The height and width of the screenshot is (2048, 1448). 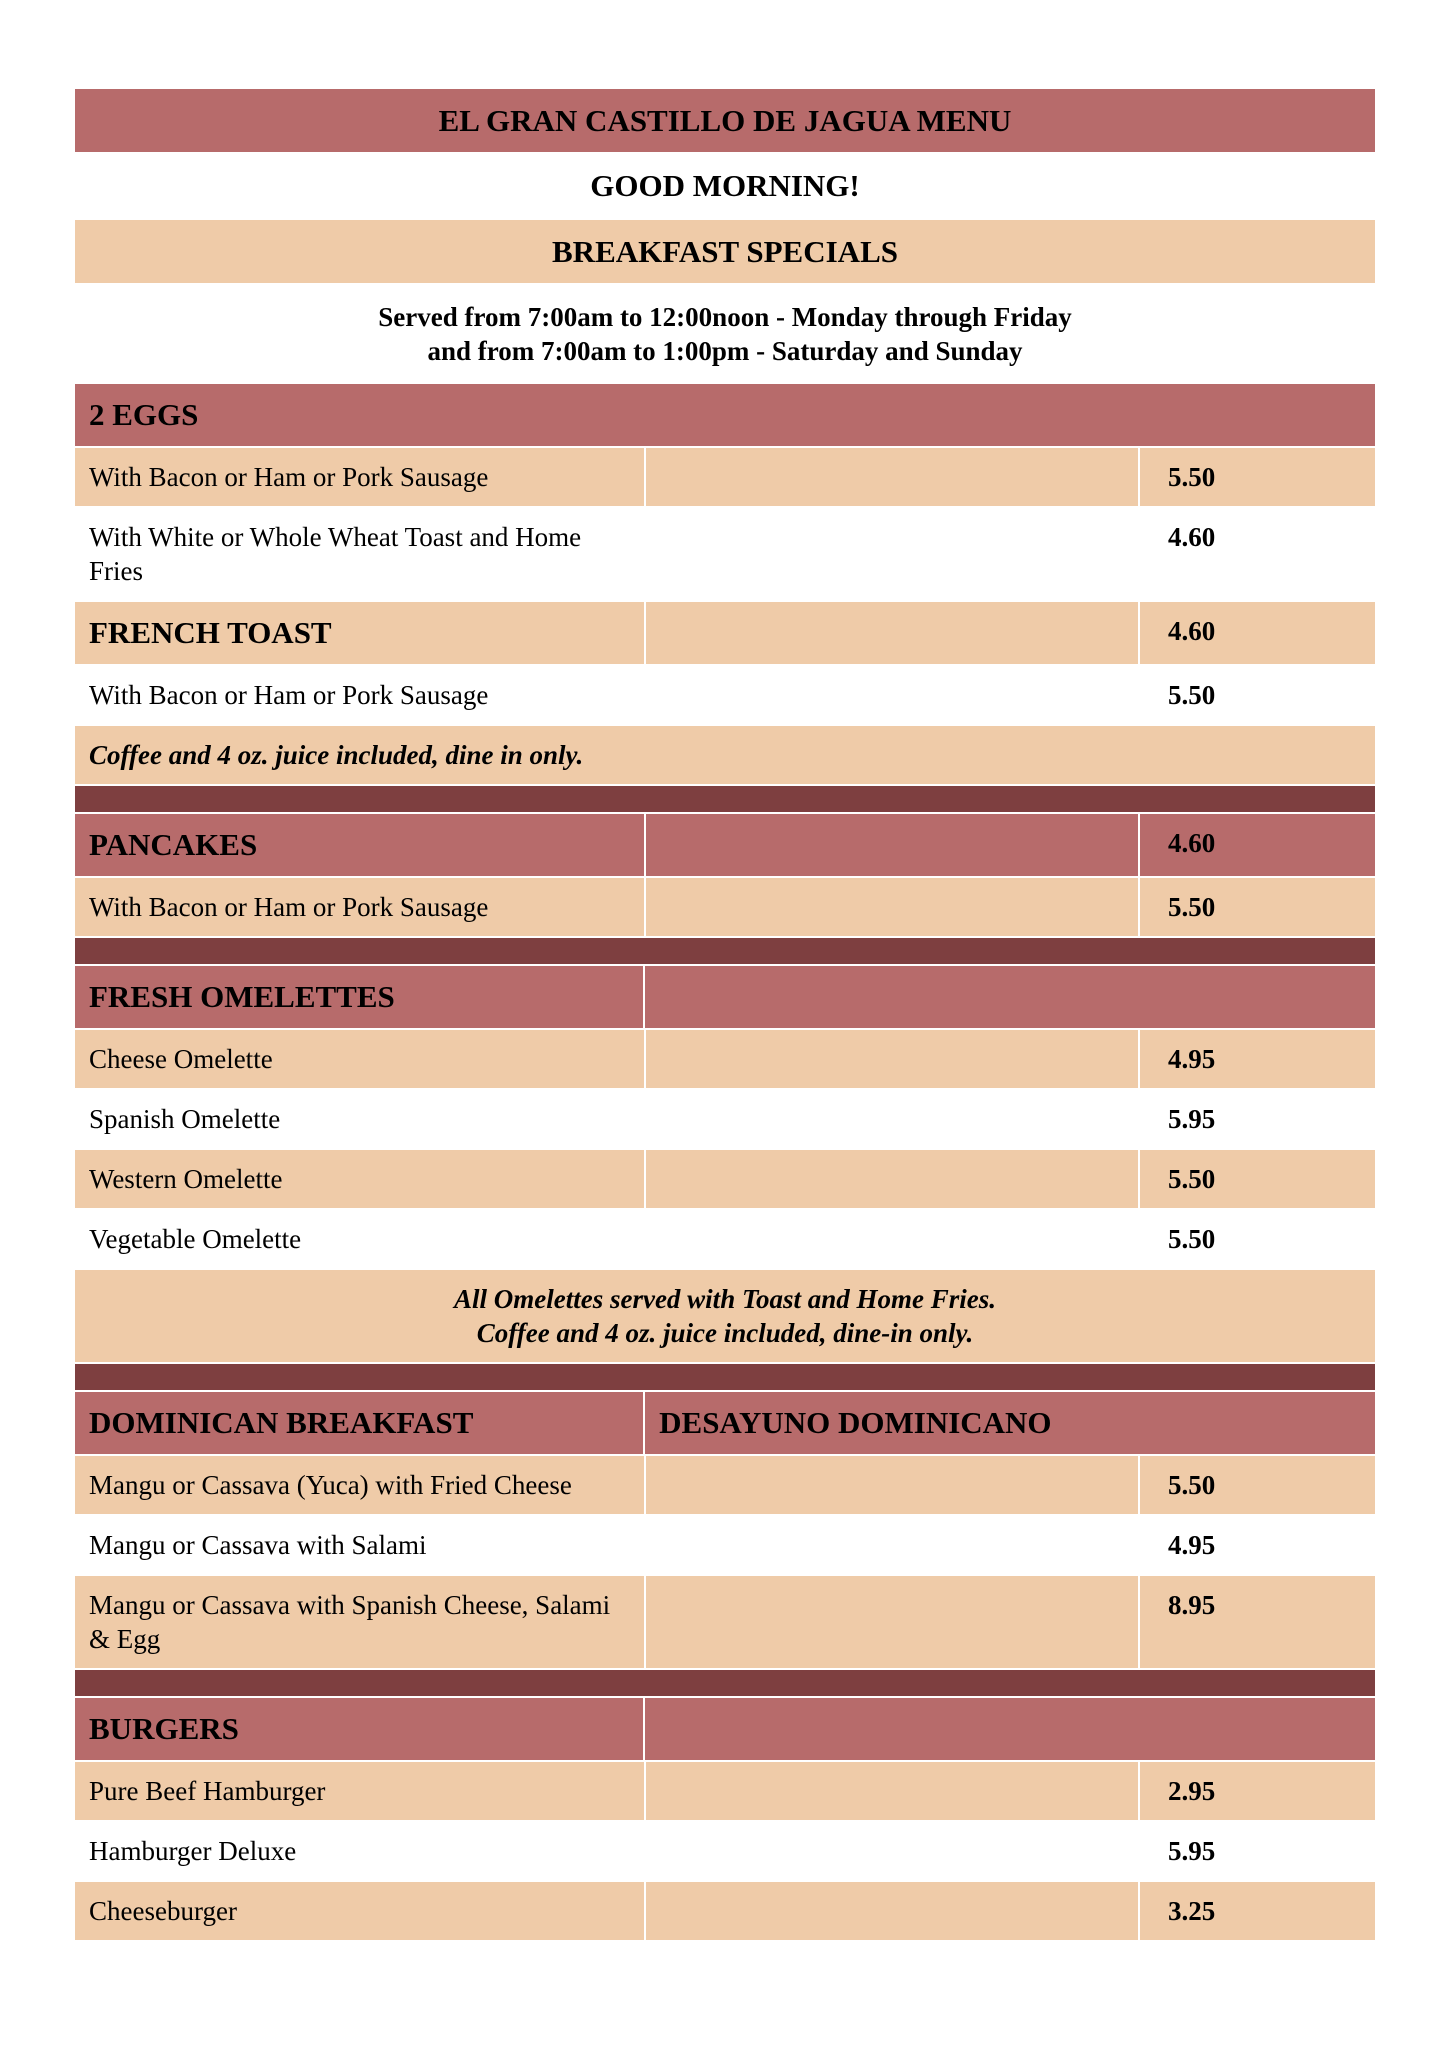 I want to click on section-title: BREAKFAST SPECIALS, so click(x=725, y=251).